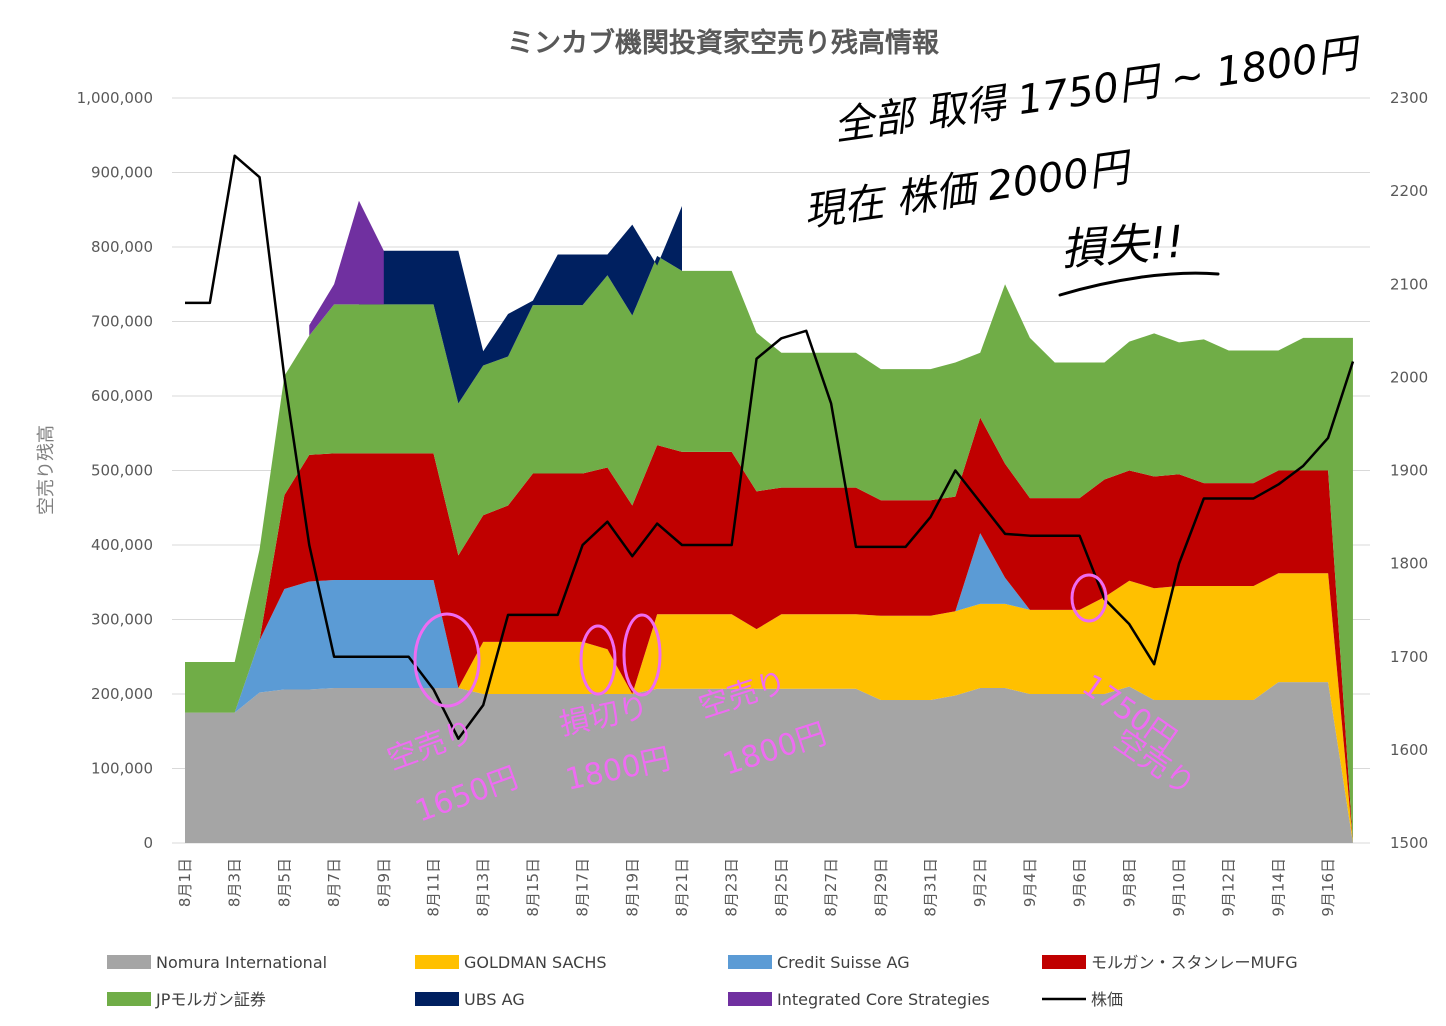 The width and height of the screenshot is (1446, 1026). Describe the element at coordinates (931, 887) in the screenshot. I see `x-tick-label: 8月31日` at that location.